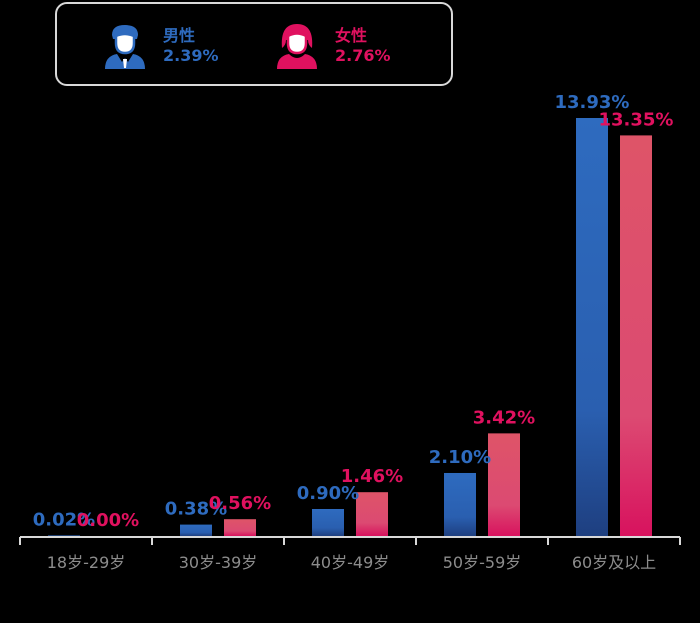  I want to click on legend-female-value: 2.76%, so click(363, 55).